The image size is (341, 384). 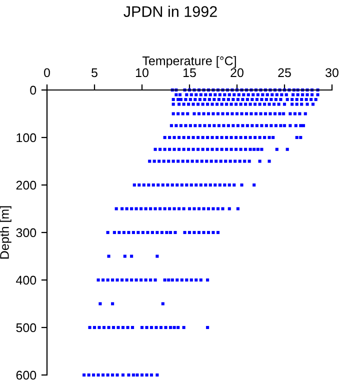 What do you see at coordinates (332, 73) in the screenshot?
I see `x-tick-label: 30` at bounding box center [332, 73].